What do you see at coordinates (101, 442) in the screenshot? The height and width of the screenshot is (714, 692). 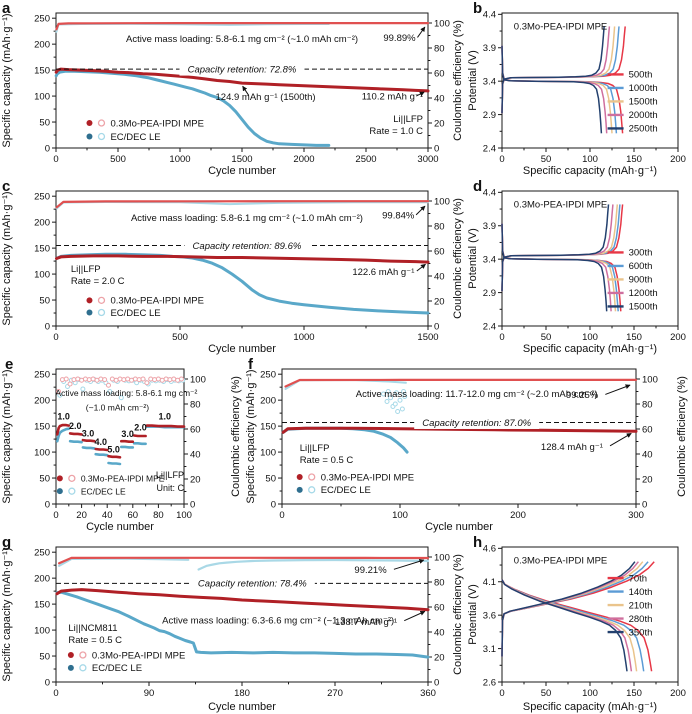 I see `annotation-text: 4.0` at bounding box center [101, 442].